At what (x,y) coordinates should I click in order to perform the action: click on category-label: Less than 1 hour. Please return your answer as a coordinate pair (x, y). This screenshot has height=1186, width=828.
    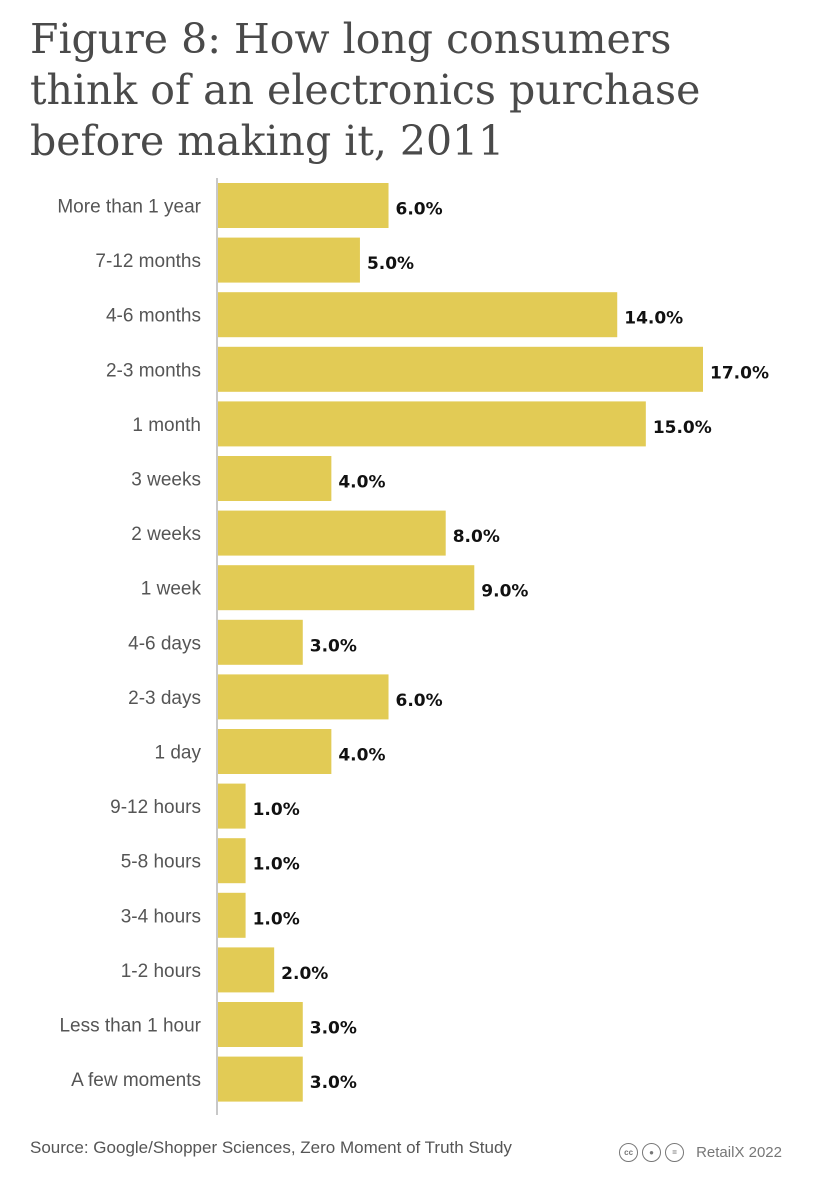
    Looking at the image, I should click on (130, 1026).